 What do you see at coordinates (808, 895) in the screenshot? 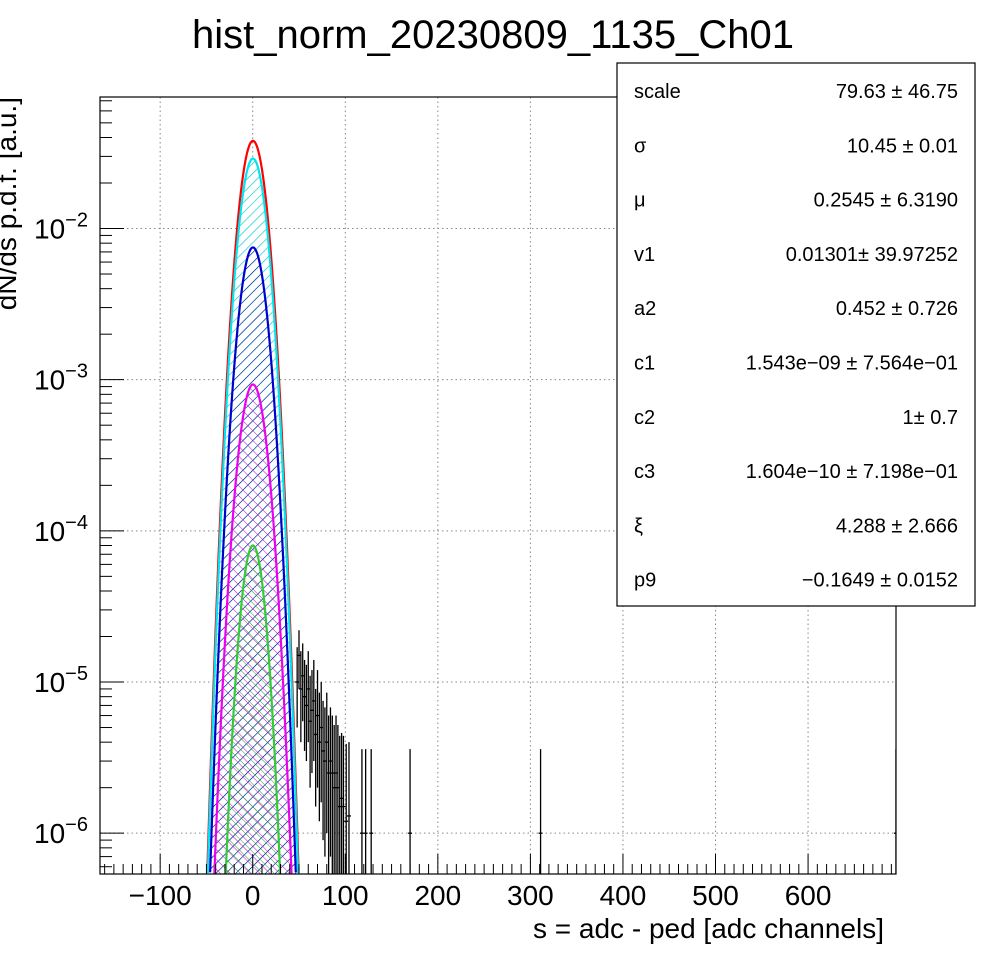
I see `x-tick-label: 600` at bounding box center [808, 895].